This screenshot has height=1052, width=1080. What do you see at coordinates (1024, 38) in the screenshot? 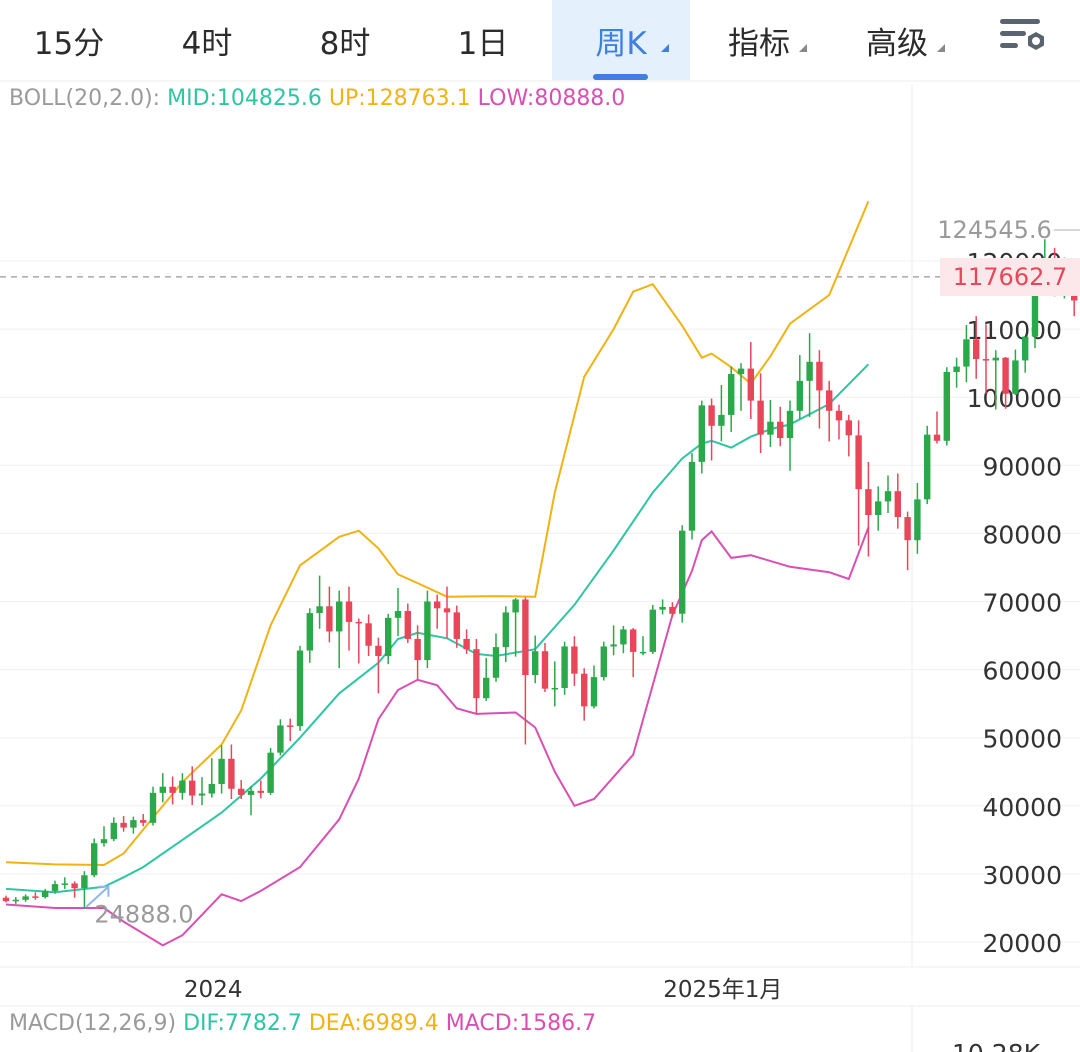
I see `chart-settings-button` at bounding box center [1024, 38].